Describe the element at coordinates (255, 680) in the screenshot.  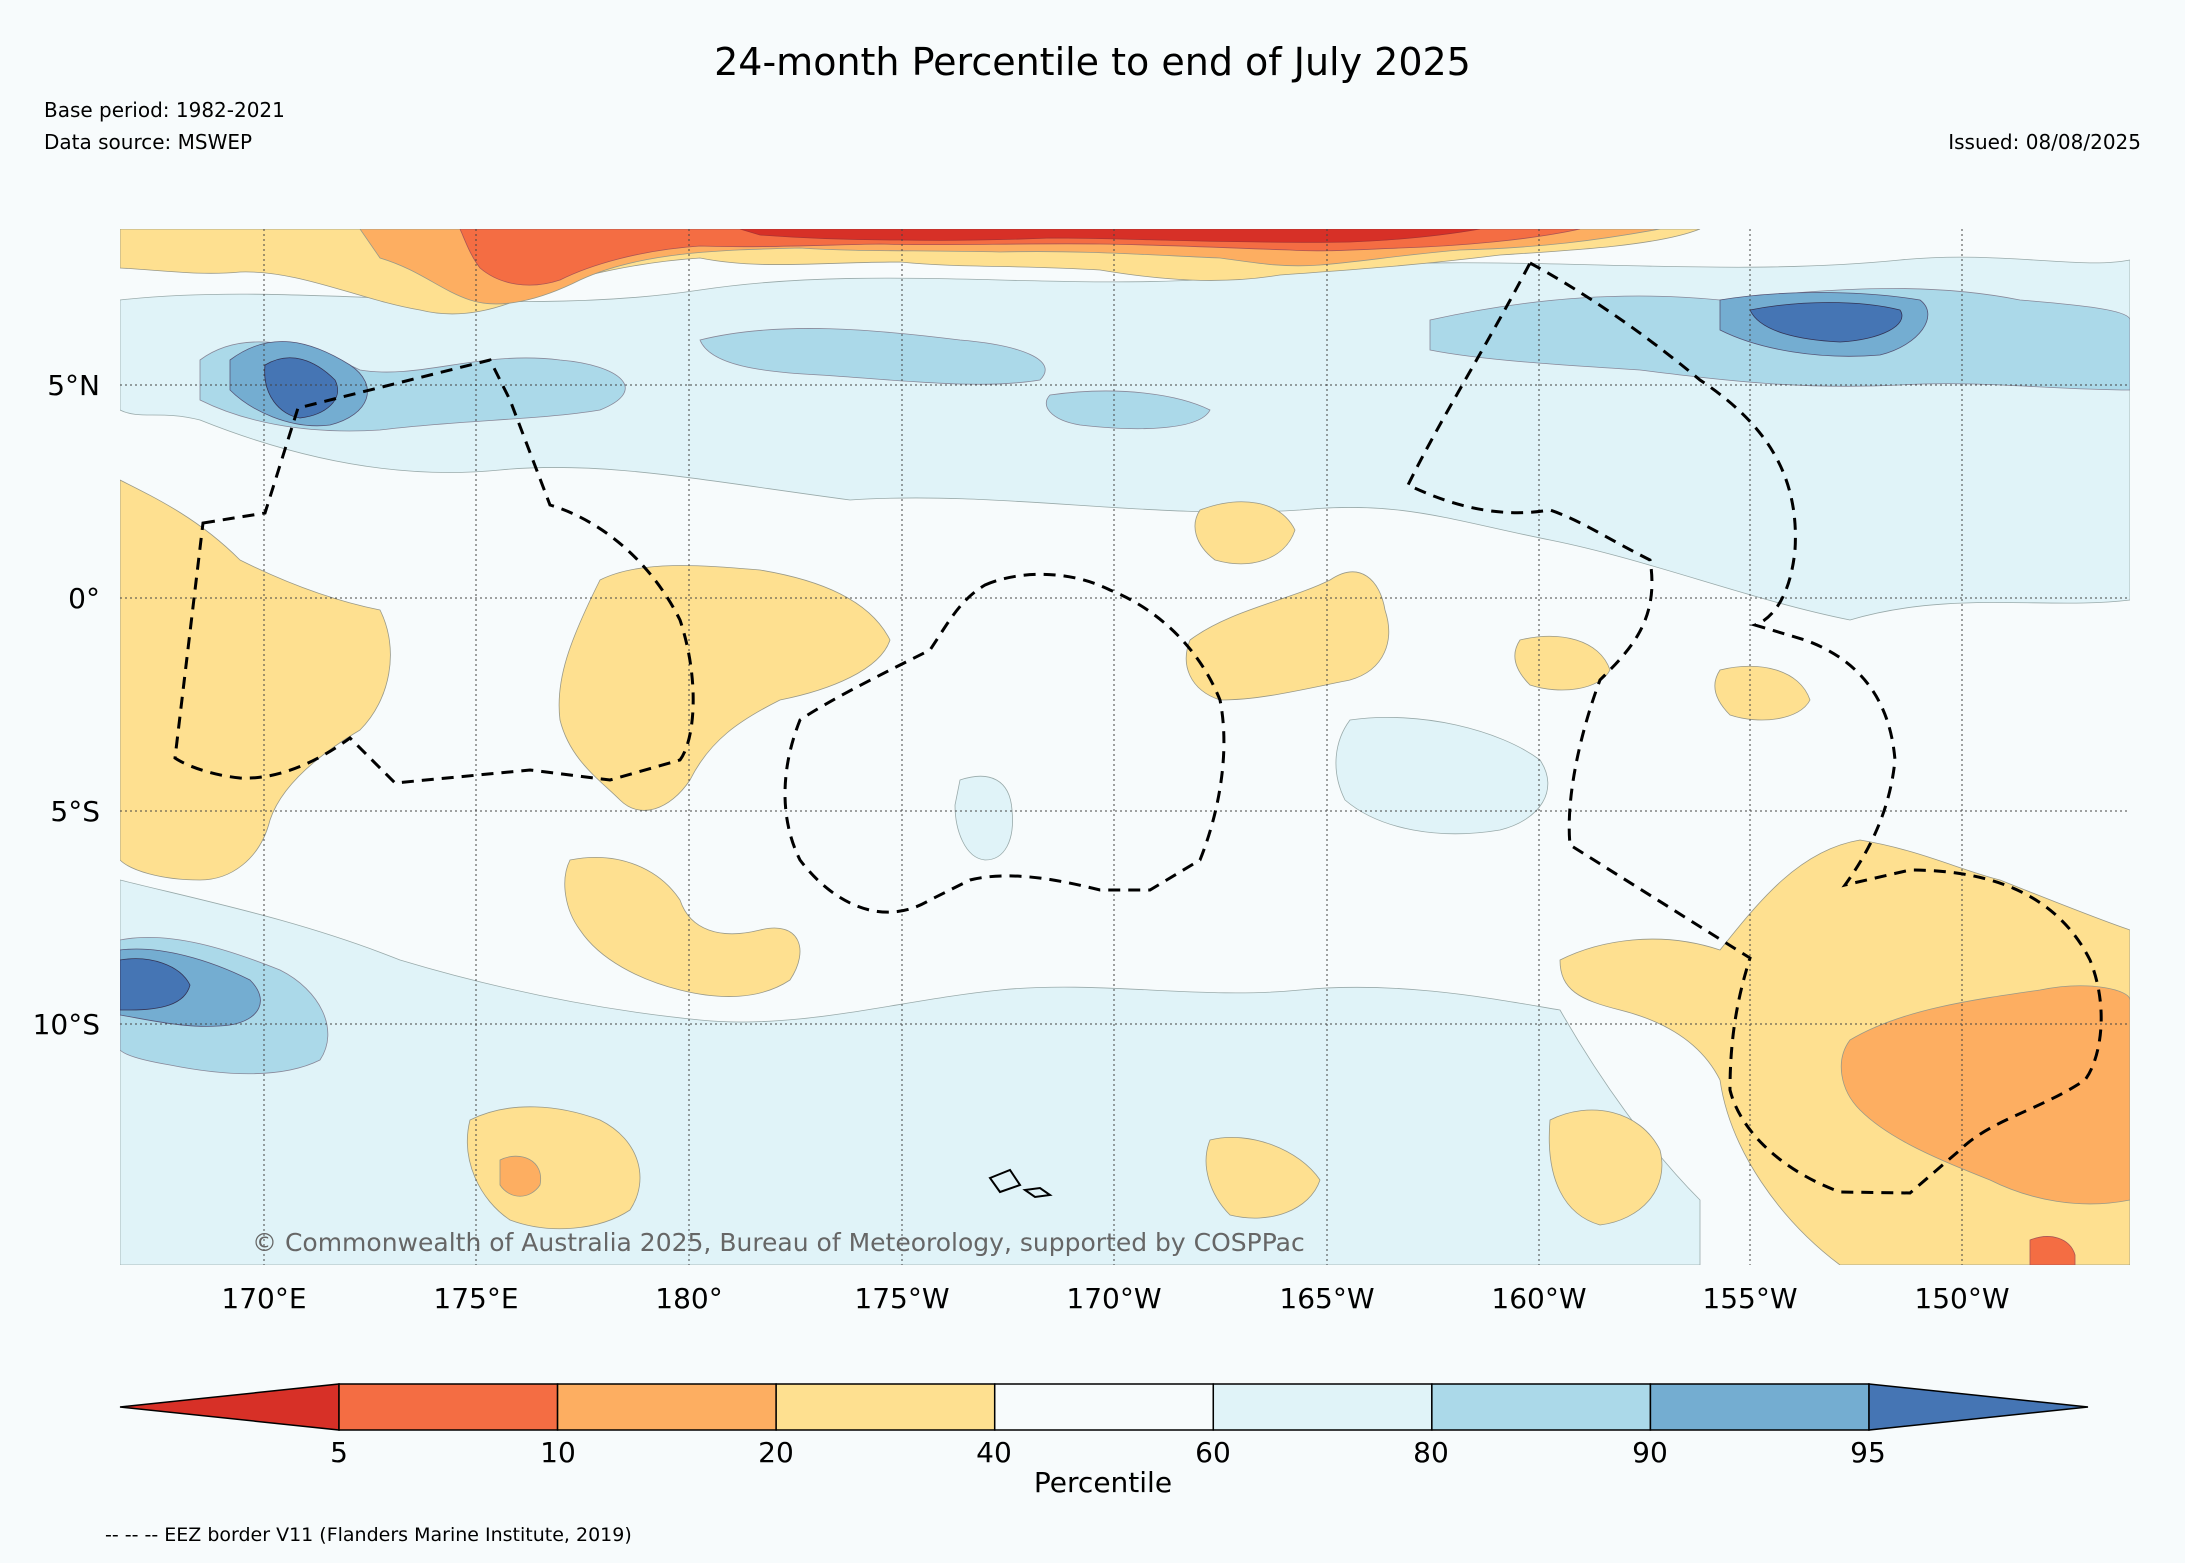
I see `region-p20-40-west` at that location.